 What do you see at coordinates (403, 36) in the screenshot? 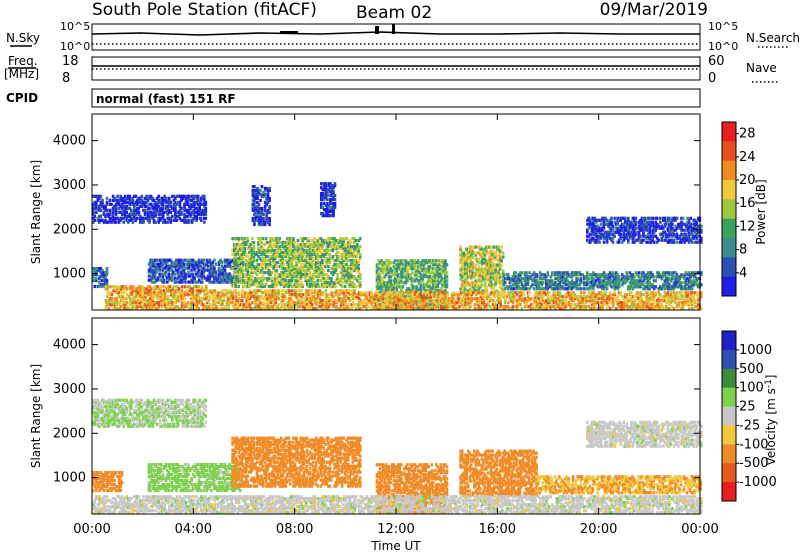
I see `nsky-panel: N.Sky 10^5 10^0 10^5 10^0 N.Search` at bounding box center [403, 36].